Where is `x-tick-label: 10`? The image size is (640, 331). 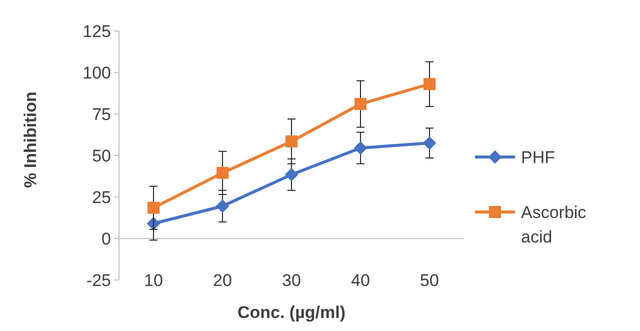 x-tick-label: 10 is located at coordinates (153, 280).